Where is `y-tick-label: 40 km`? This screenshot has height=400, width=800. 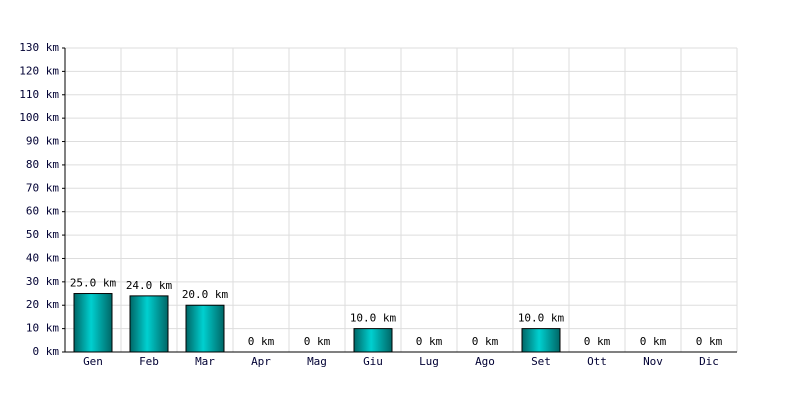
y-tick-label: 40 km is located at coordinates (42, 257).